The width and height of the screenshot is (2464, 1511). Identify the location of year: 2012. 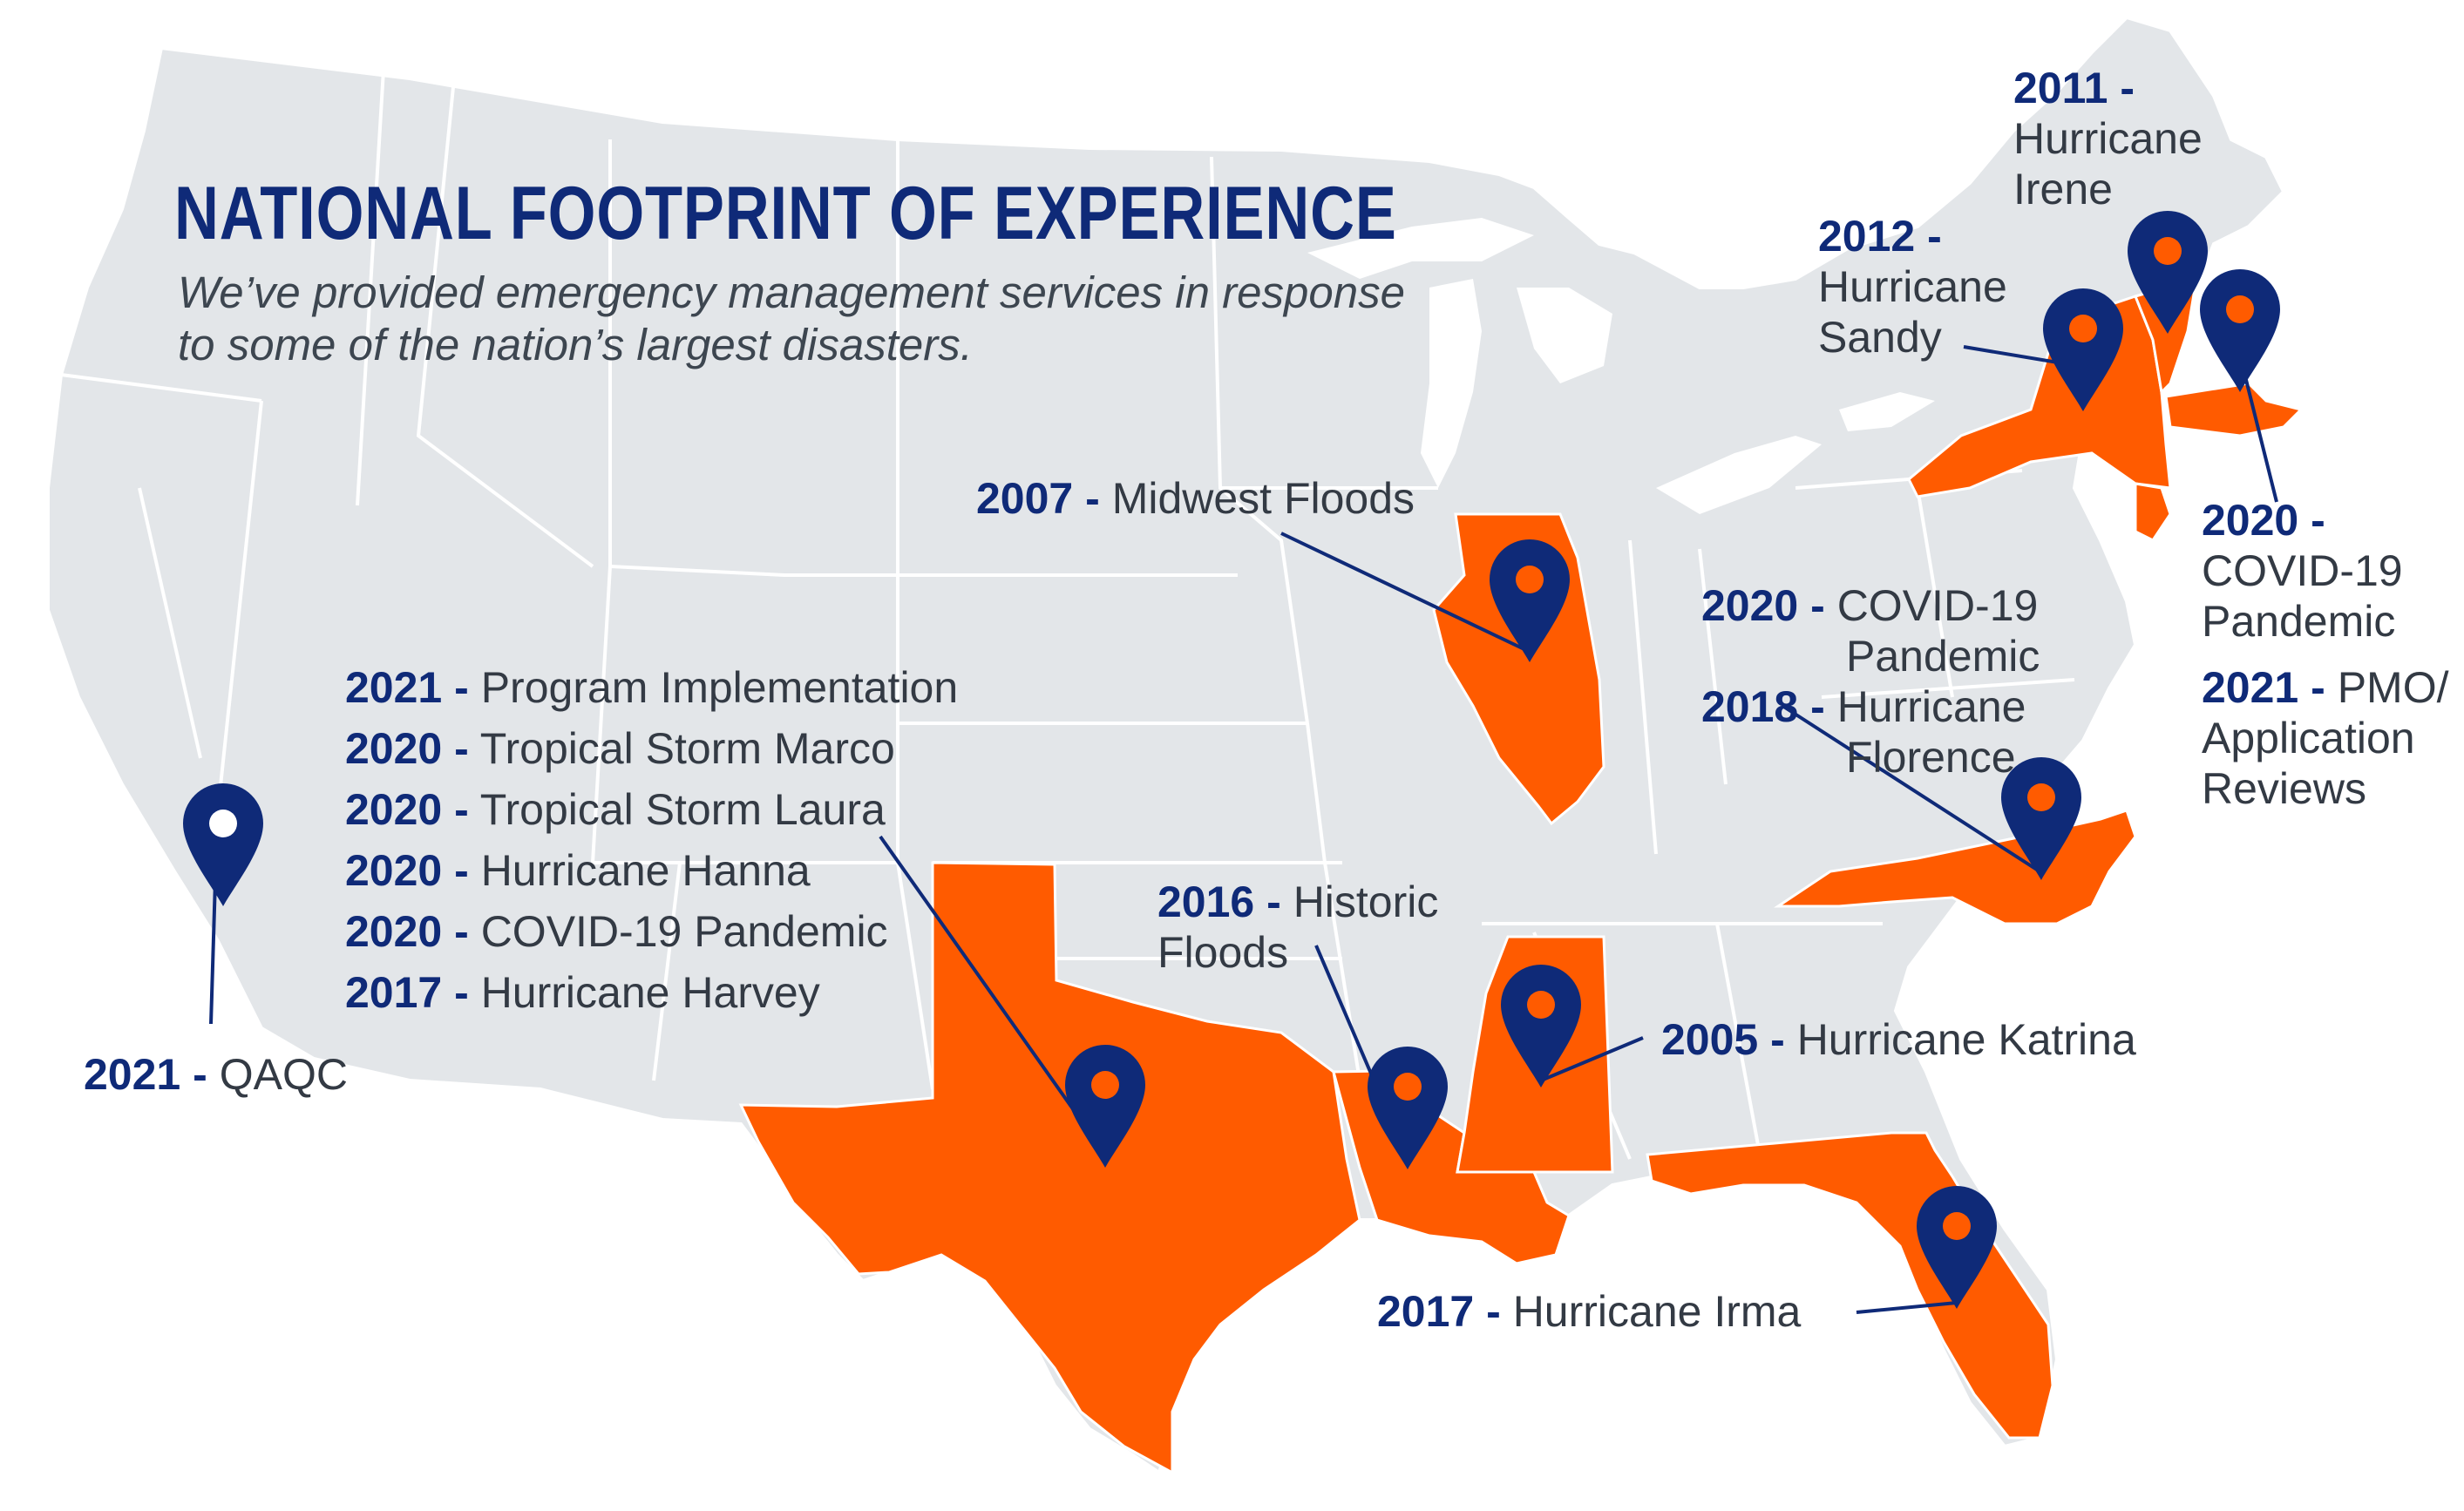
(1867, 236).